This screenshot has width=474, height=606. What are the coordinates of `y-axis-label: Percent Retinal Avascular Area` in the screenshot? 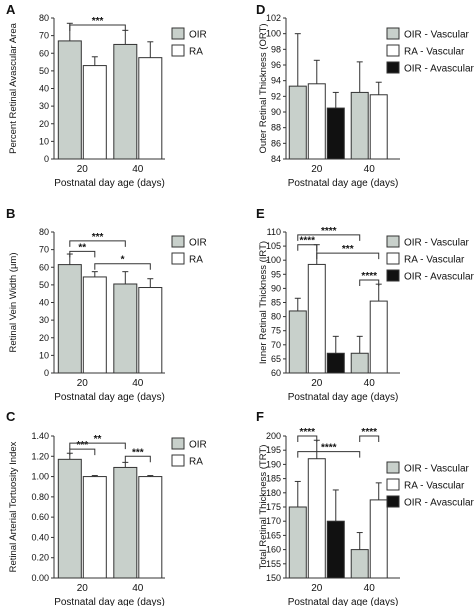 It's located at (13, 88).